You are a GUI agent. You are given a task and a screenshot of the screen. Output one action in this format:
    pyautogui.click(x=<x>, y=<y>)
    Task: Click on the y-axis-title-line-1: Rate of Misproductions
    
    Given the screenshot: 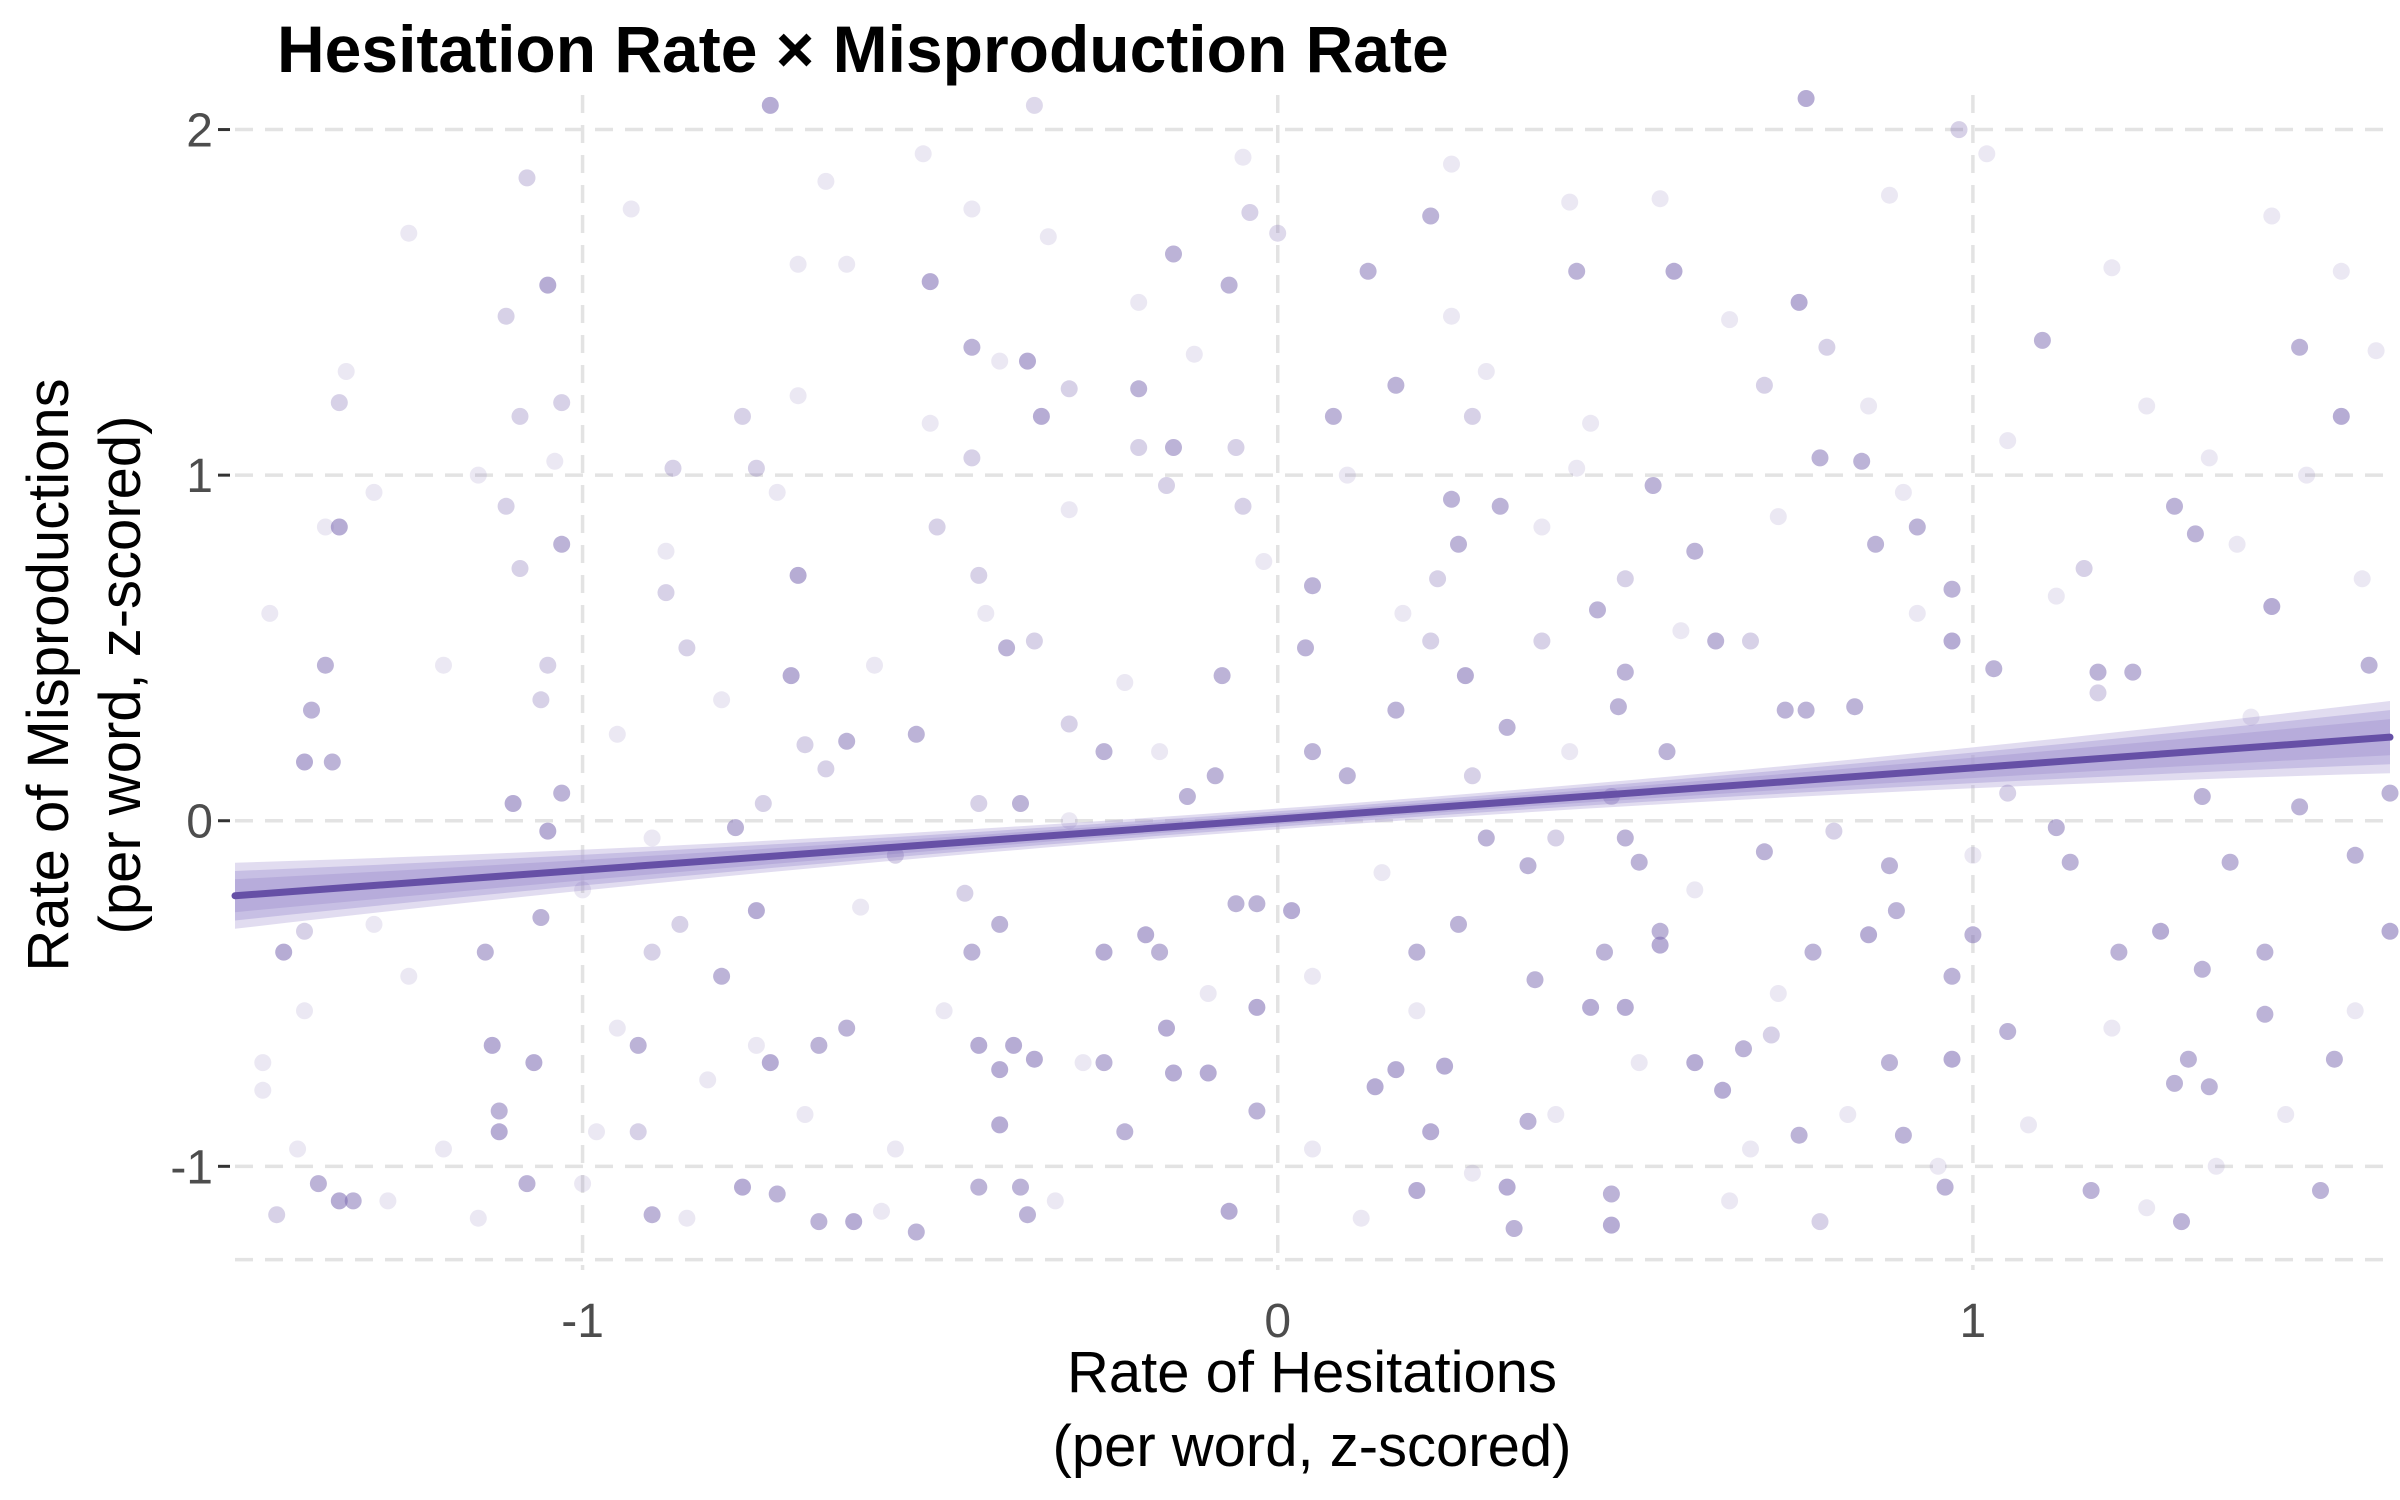 What is the action you would take?
    pyautogui.click(x=48, y=674)
    